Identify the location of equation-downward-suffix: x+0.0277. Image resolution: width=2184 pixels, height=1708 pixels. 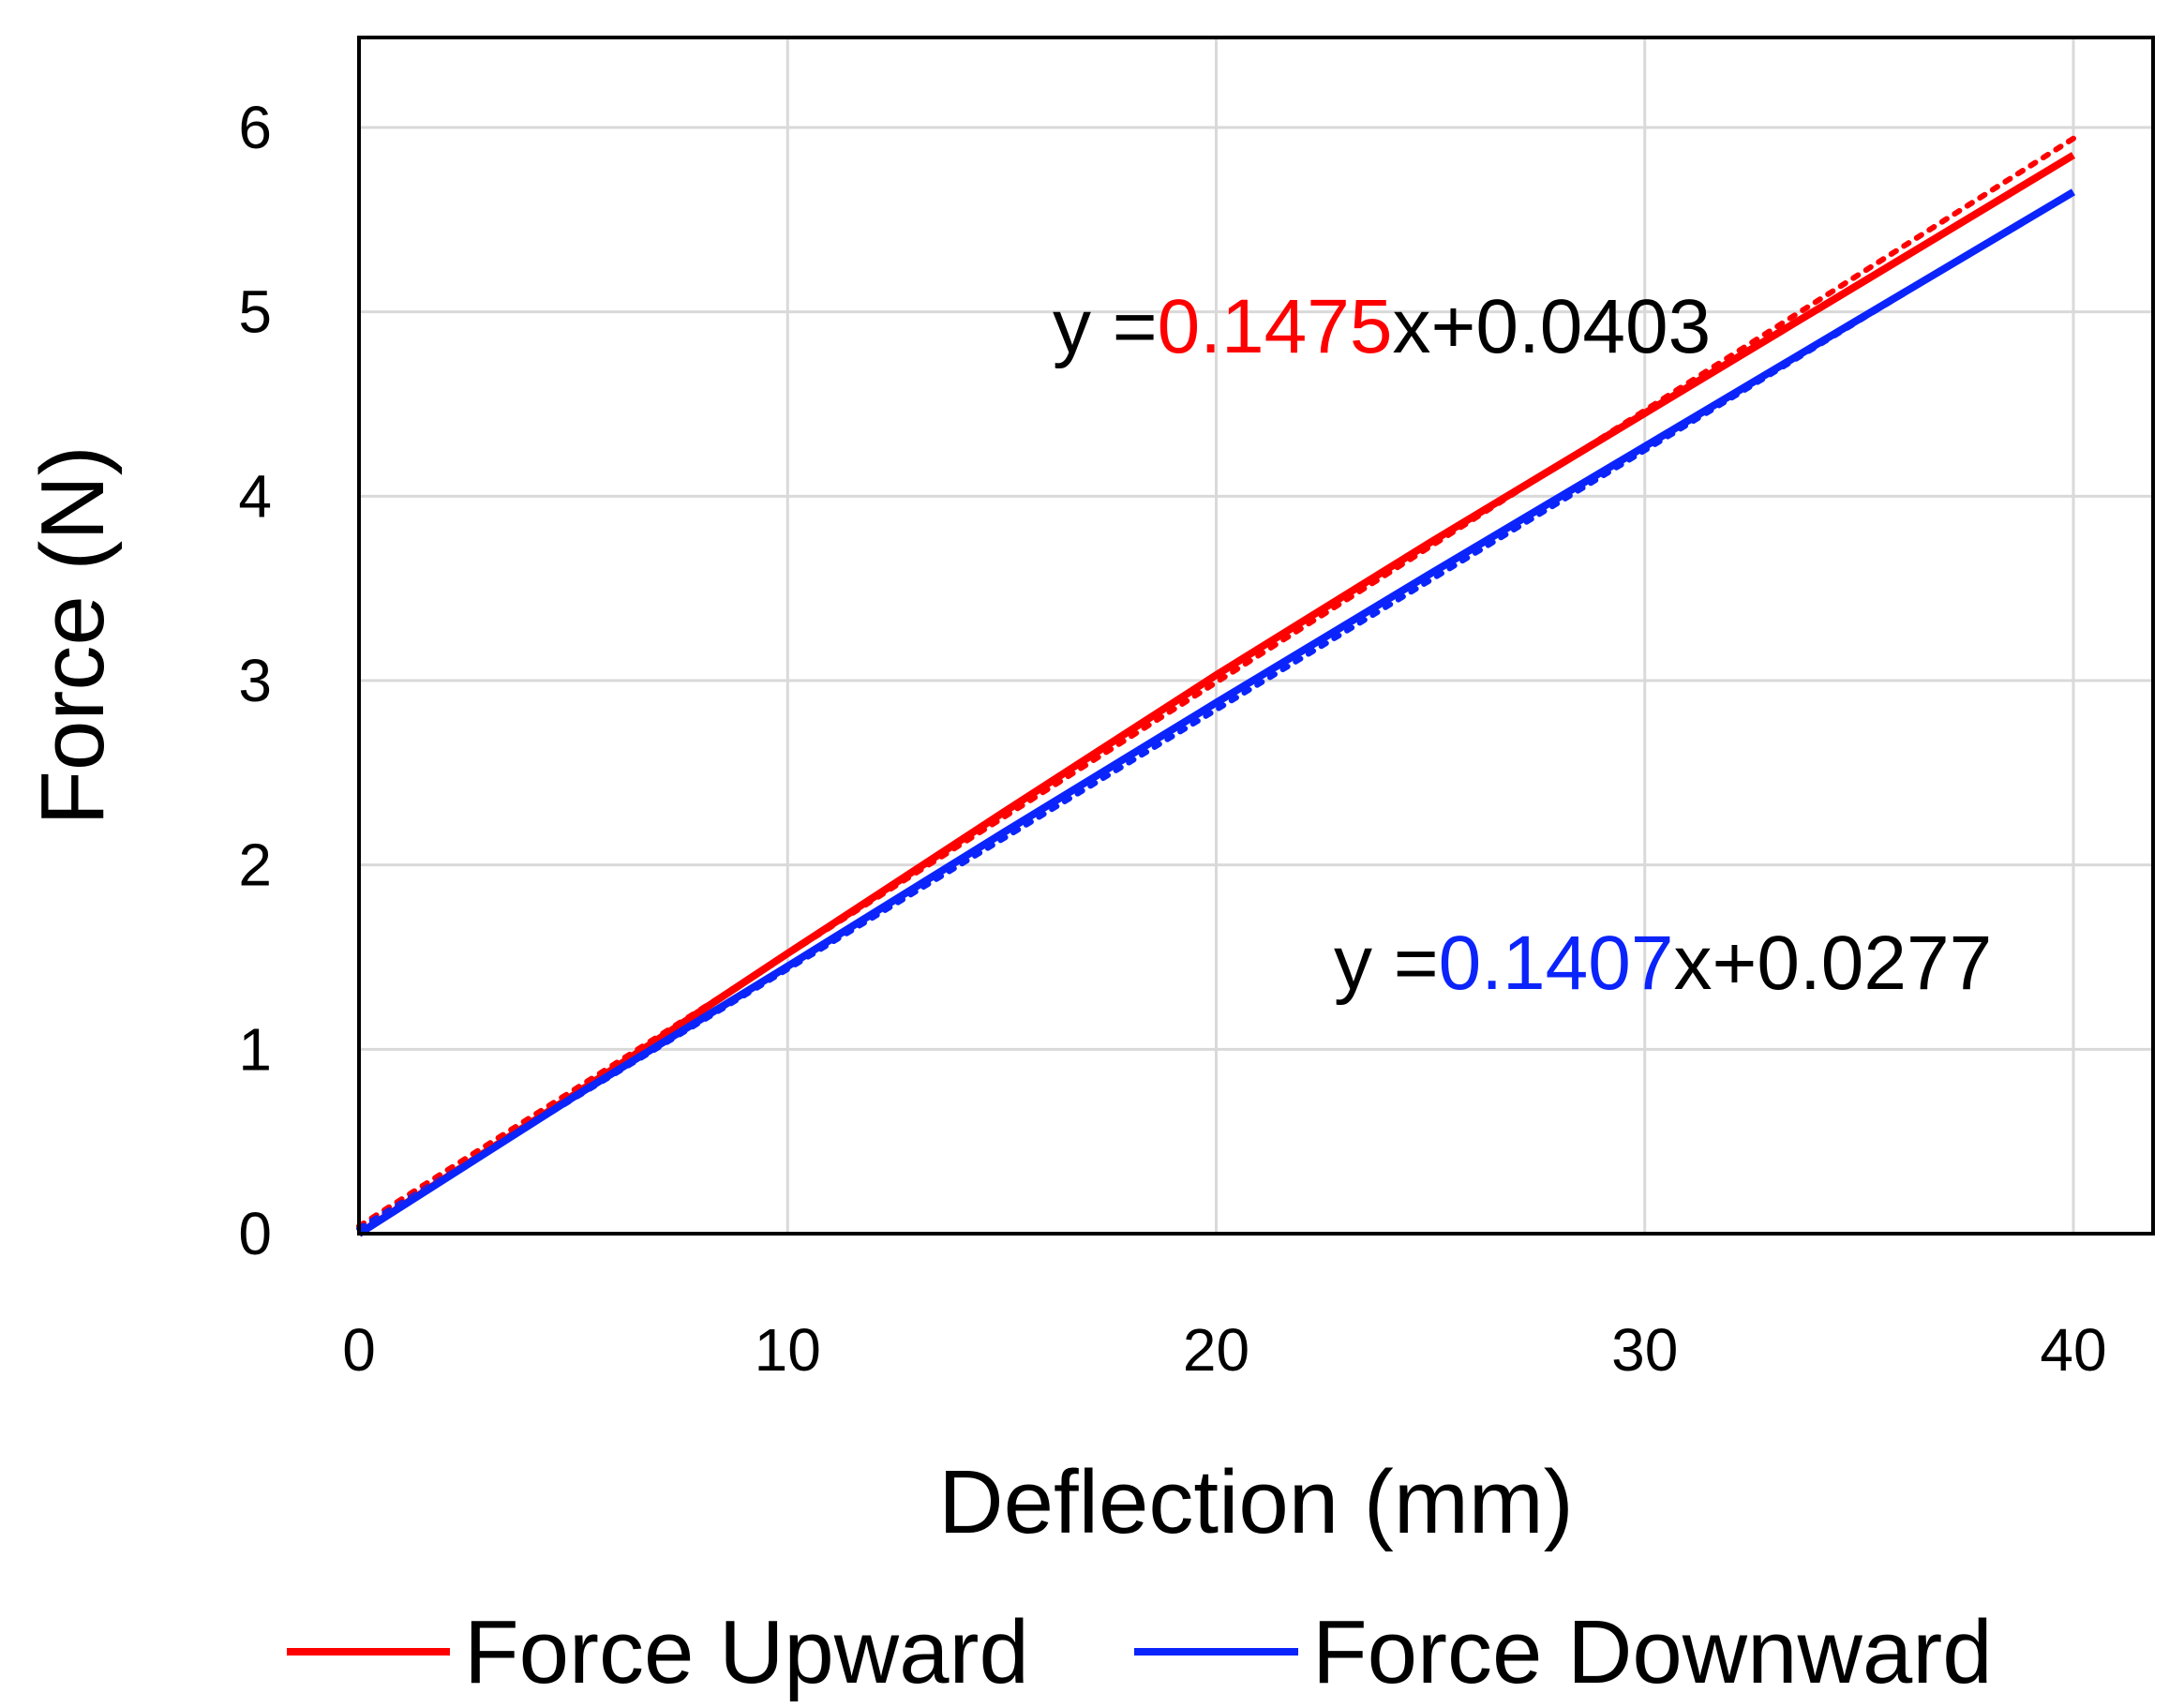
(1832, 963).